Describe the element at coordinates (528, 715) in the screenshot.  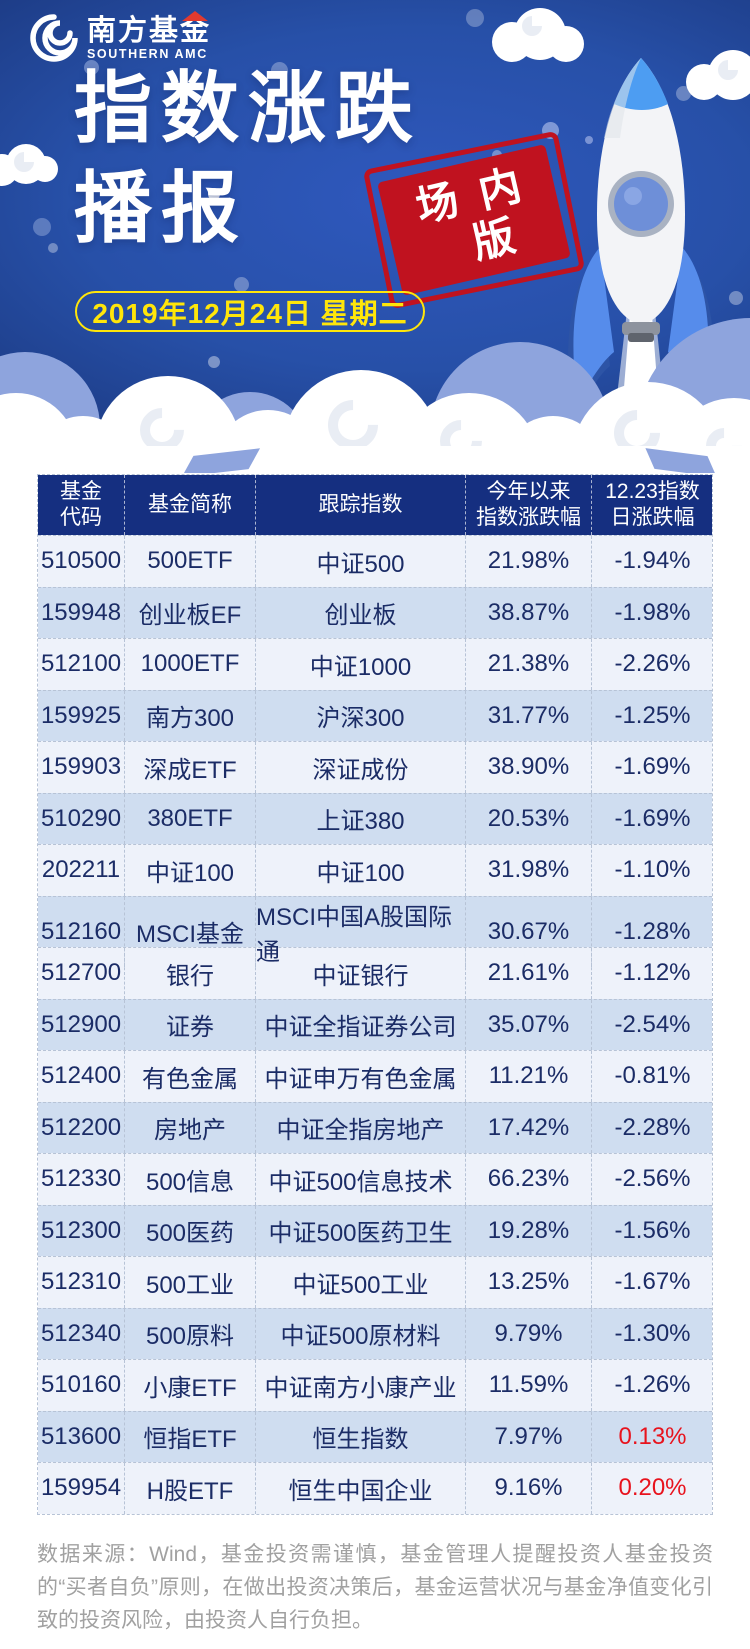
I see `cell-ytd: 31.77%` at that location.